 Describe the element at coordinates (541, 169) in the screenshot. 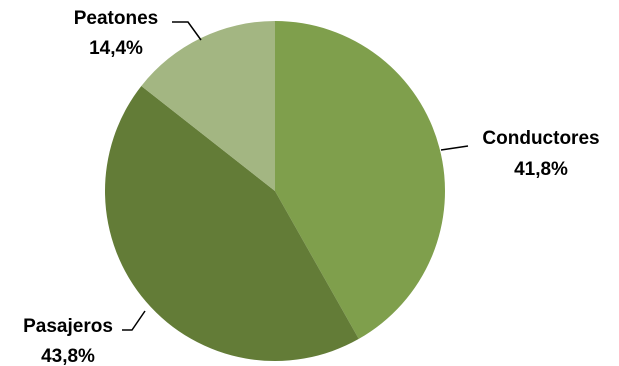

I see `slice-value-conductores: 41,8%` at that location.